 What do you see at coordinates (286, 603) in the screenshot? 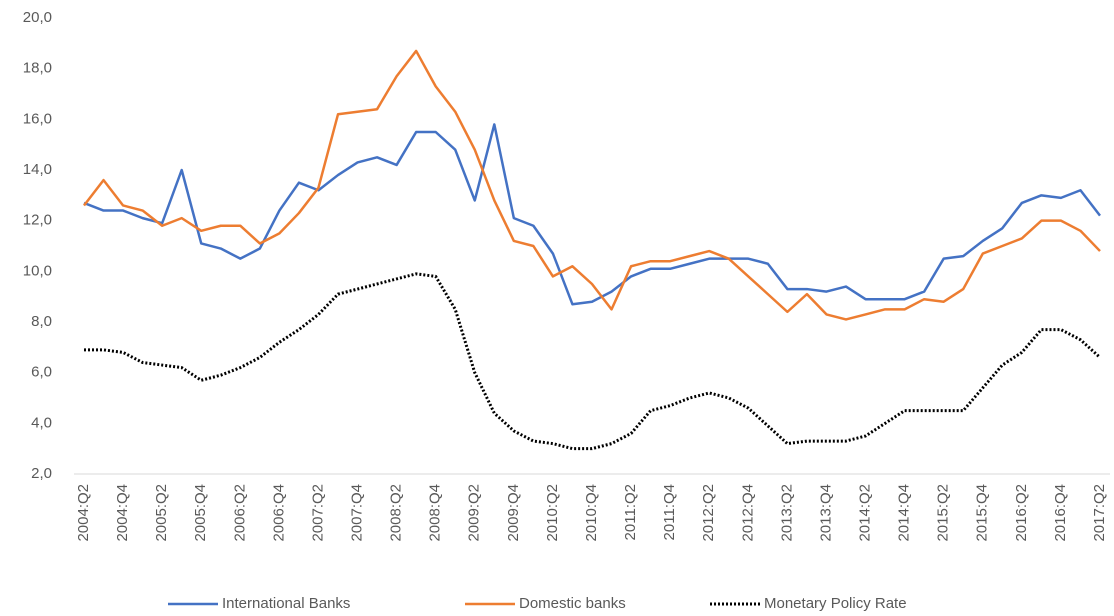
I see `legend-label: International Banks` at bounding box center [286, 603].